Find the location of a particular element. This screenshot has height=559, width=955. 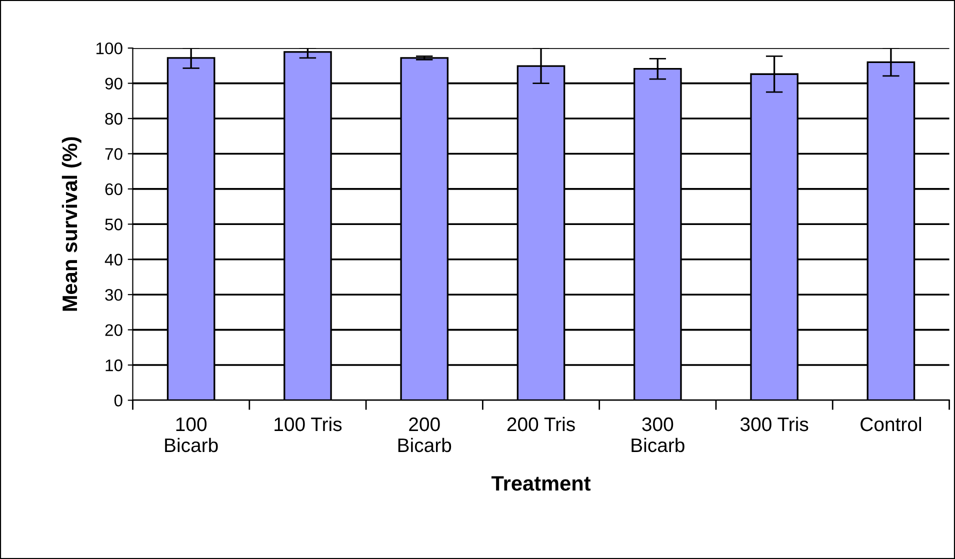

y-axis-title: Mean survival (%) is located at coordinates (72, 224).